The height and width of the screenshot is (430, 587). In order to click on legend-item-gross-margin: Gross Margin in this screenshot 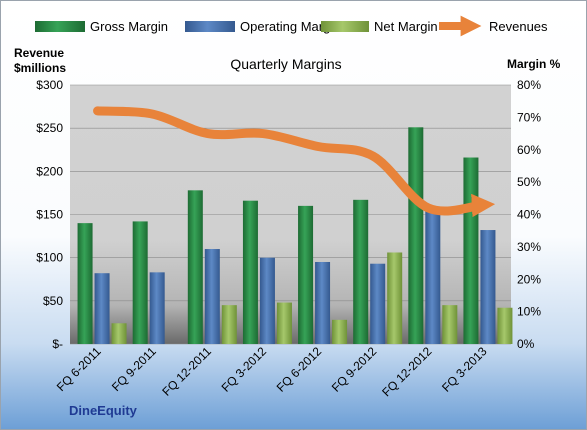, I will do `click(101, 26)`.